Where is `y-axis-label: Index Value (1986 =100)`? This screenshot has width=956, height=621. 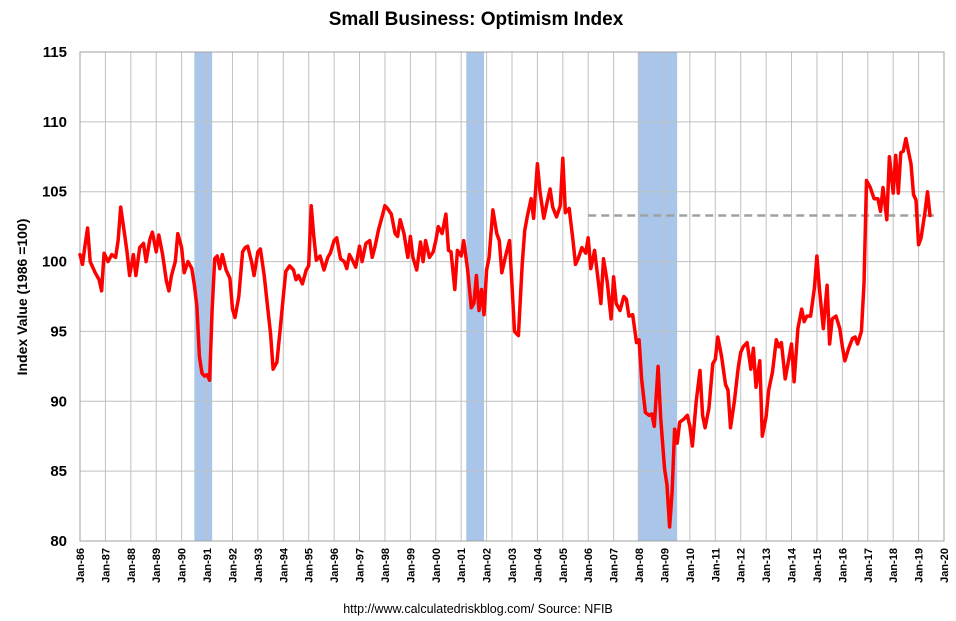 y-axis-label: Index Value (1986 =100) is located at coordinates (22, 297).